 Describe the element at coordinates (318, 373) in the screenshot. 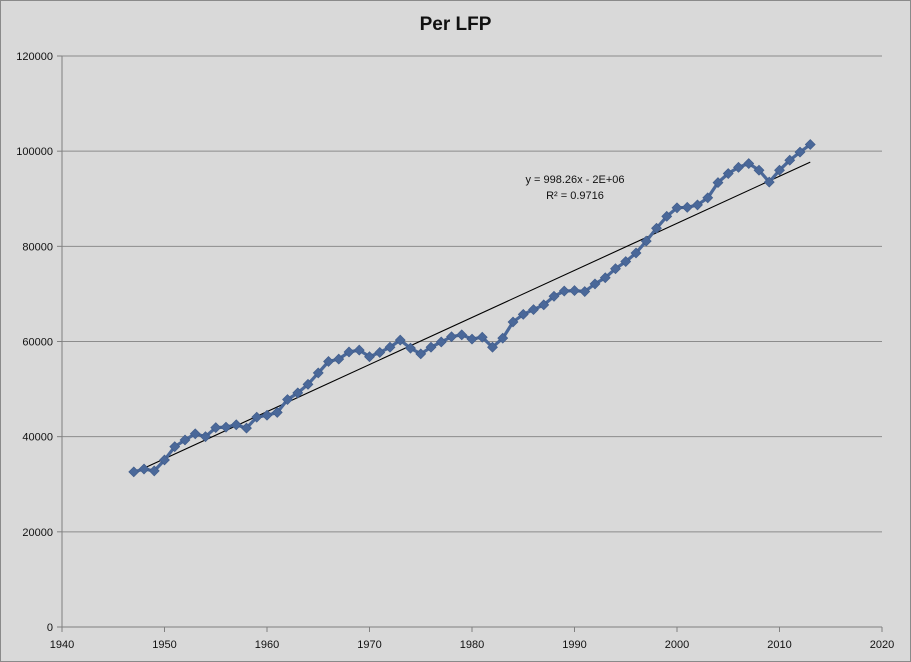

I see `data-point-1965` at that location.